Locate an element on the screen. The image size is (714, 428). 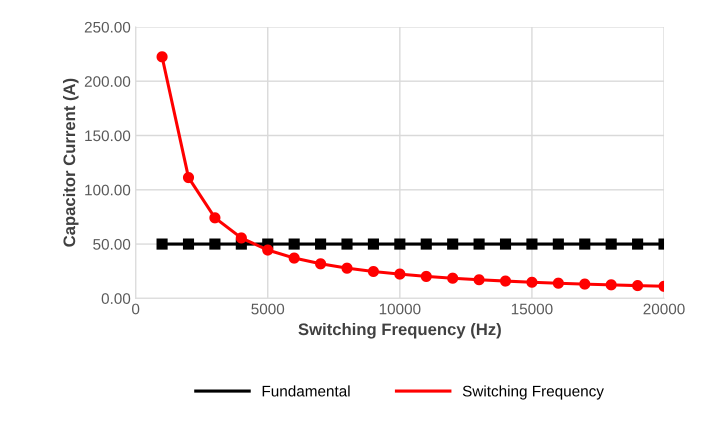
y-tick-label: 50.00 is located at coordinates (111, 244).